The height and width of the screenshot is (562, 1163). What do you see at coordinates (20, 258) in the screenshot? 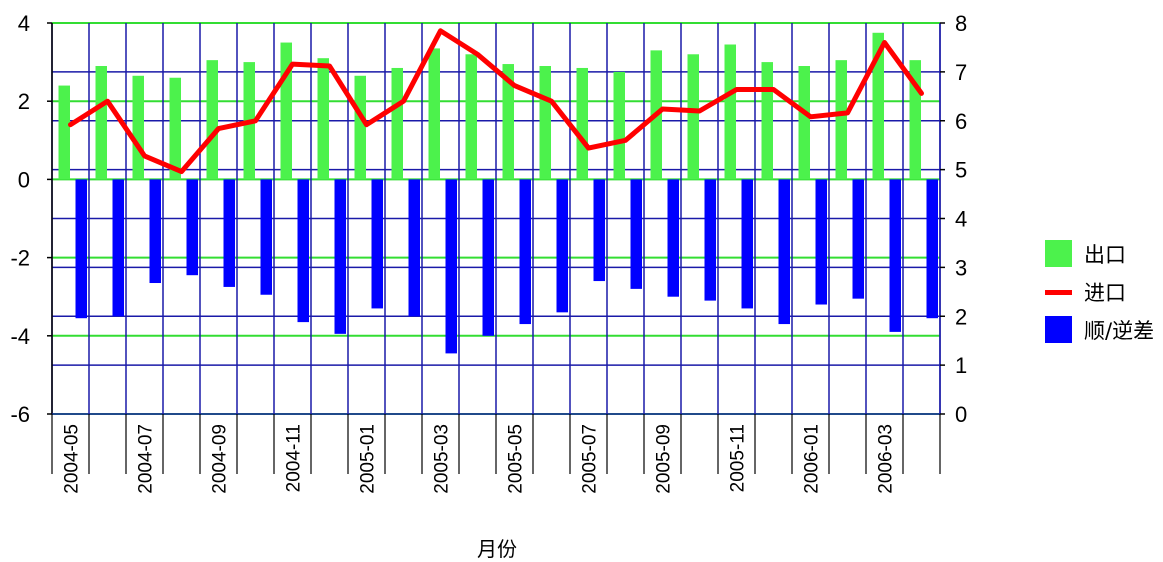
I see `left-tick-label: -2` at bounding box center [20, 258].